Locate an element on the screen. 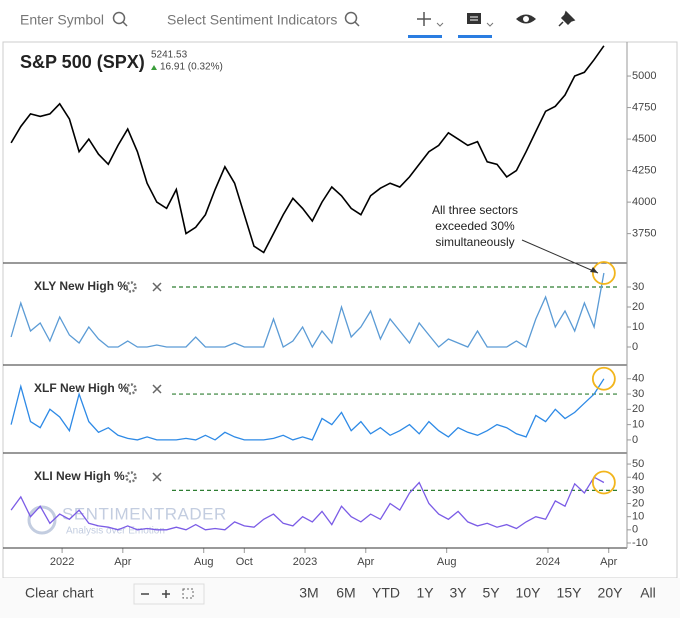 This screenshot has width=680, height=618. range-button: YTD is located at coordinates (386, 593).